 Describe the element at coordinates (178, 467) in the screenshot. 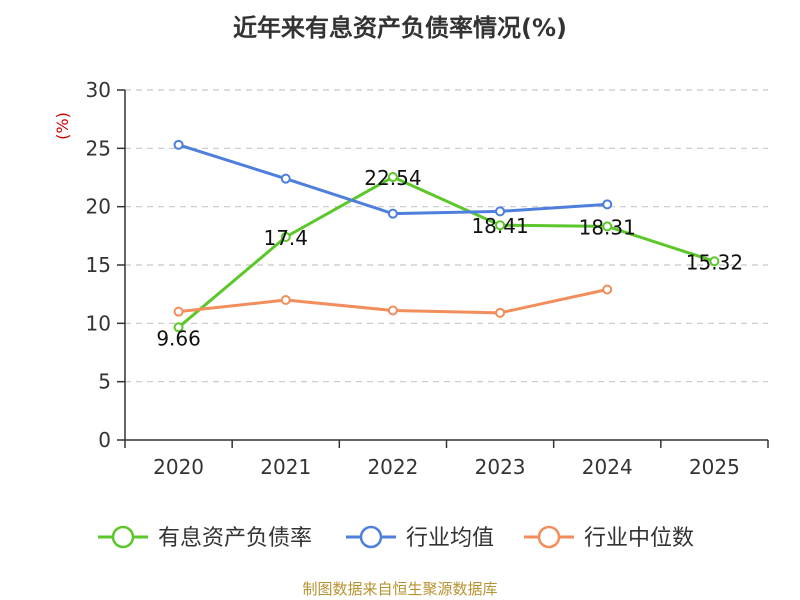

I see `x-tick-label: 2020` at that location.